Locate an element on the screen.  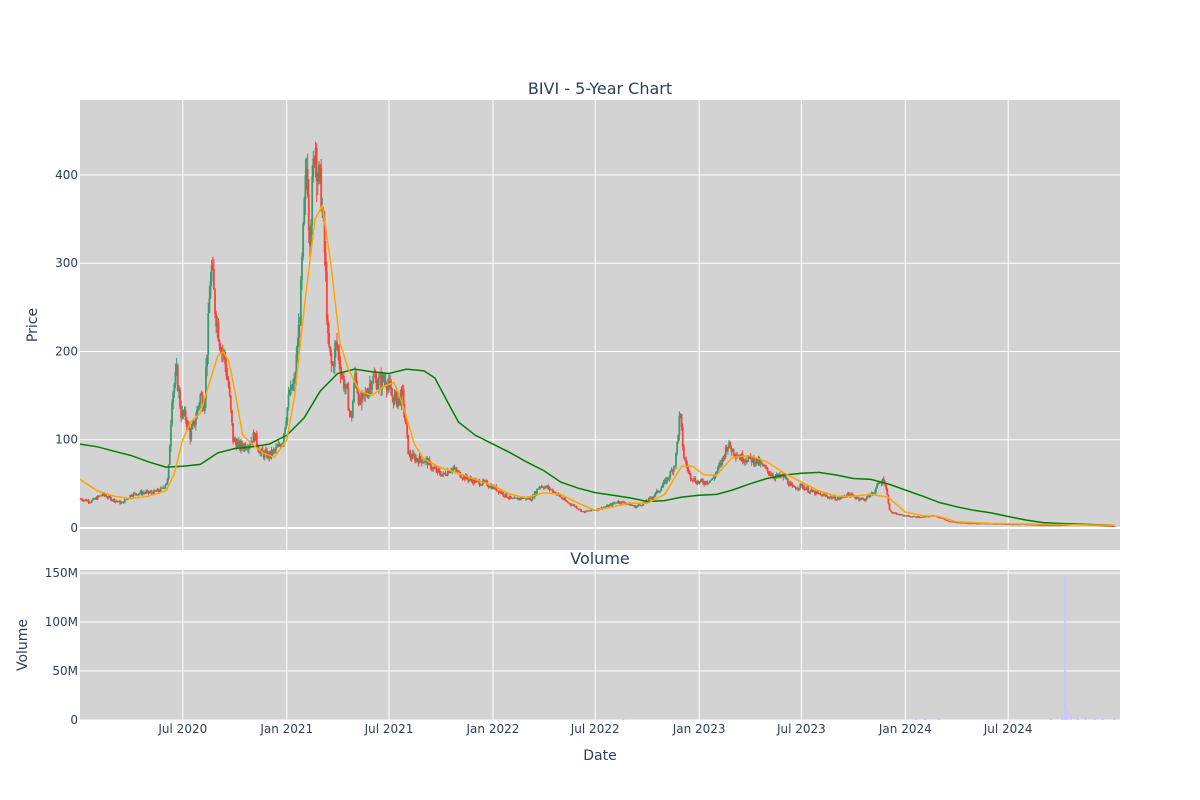
volume-bar is located at coordinates (939, 719).